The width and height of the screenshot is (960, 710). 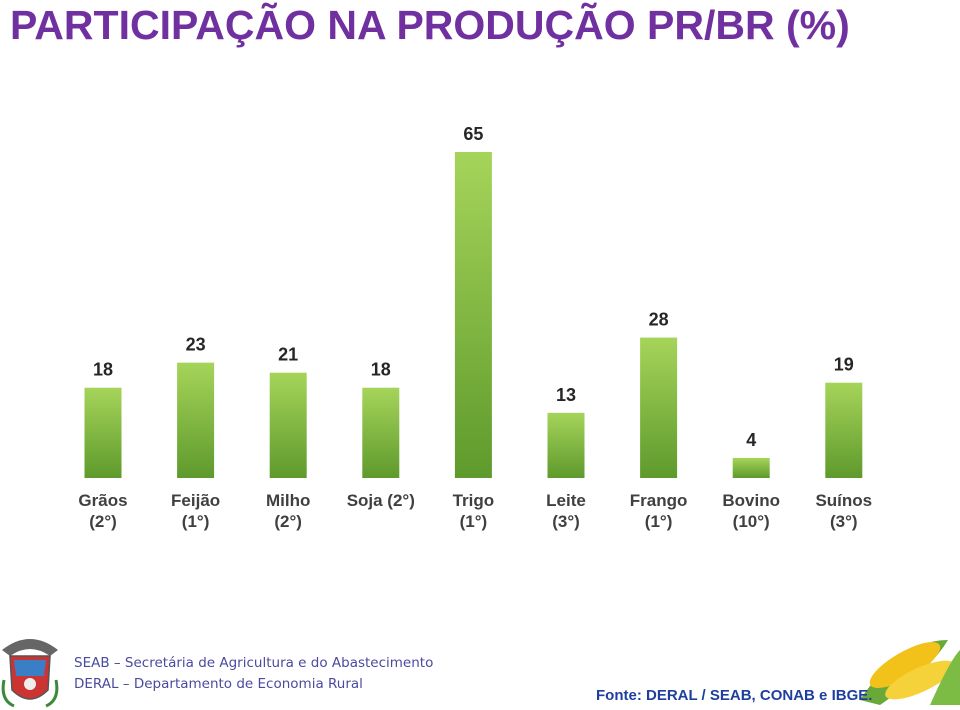 What do you see at coordinates (751, 440) in the screenshot?
I see `value-label: 4` at bounding box center [751, 440].